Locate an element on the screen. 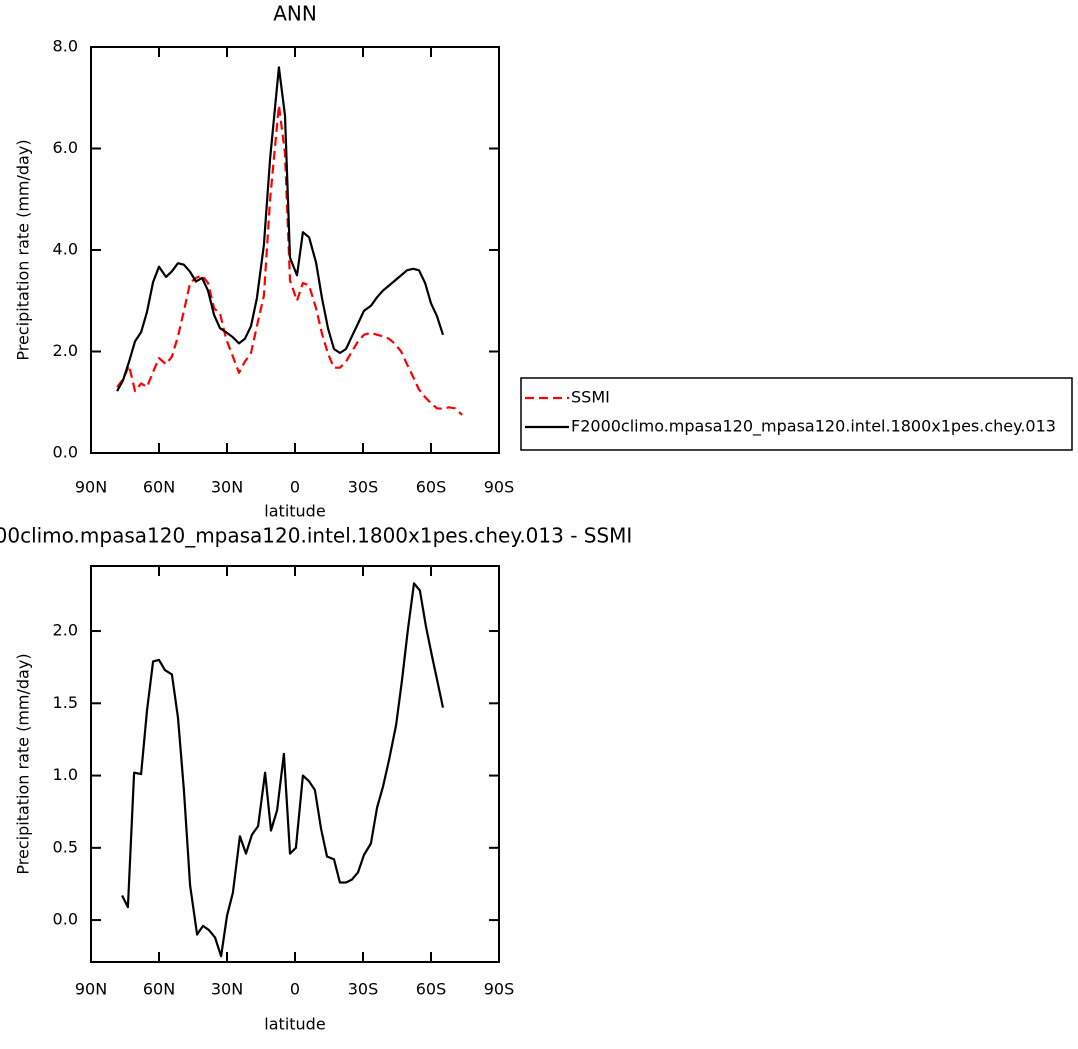 The image size is (1078, 1049). y-tick-label: 8.0 is located at coordinates (65, 46).